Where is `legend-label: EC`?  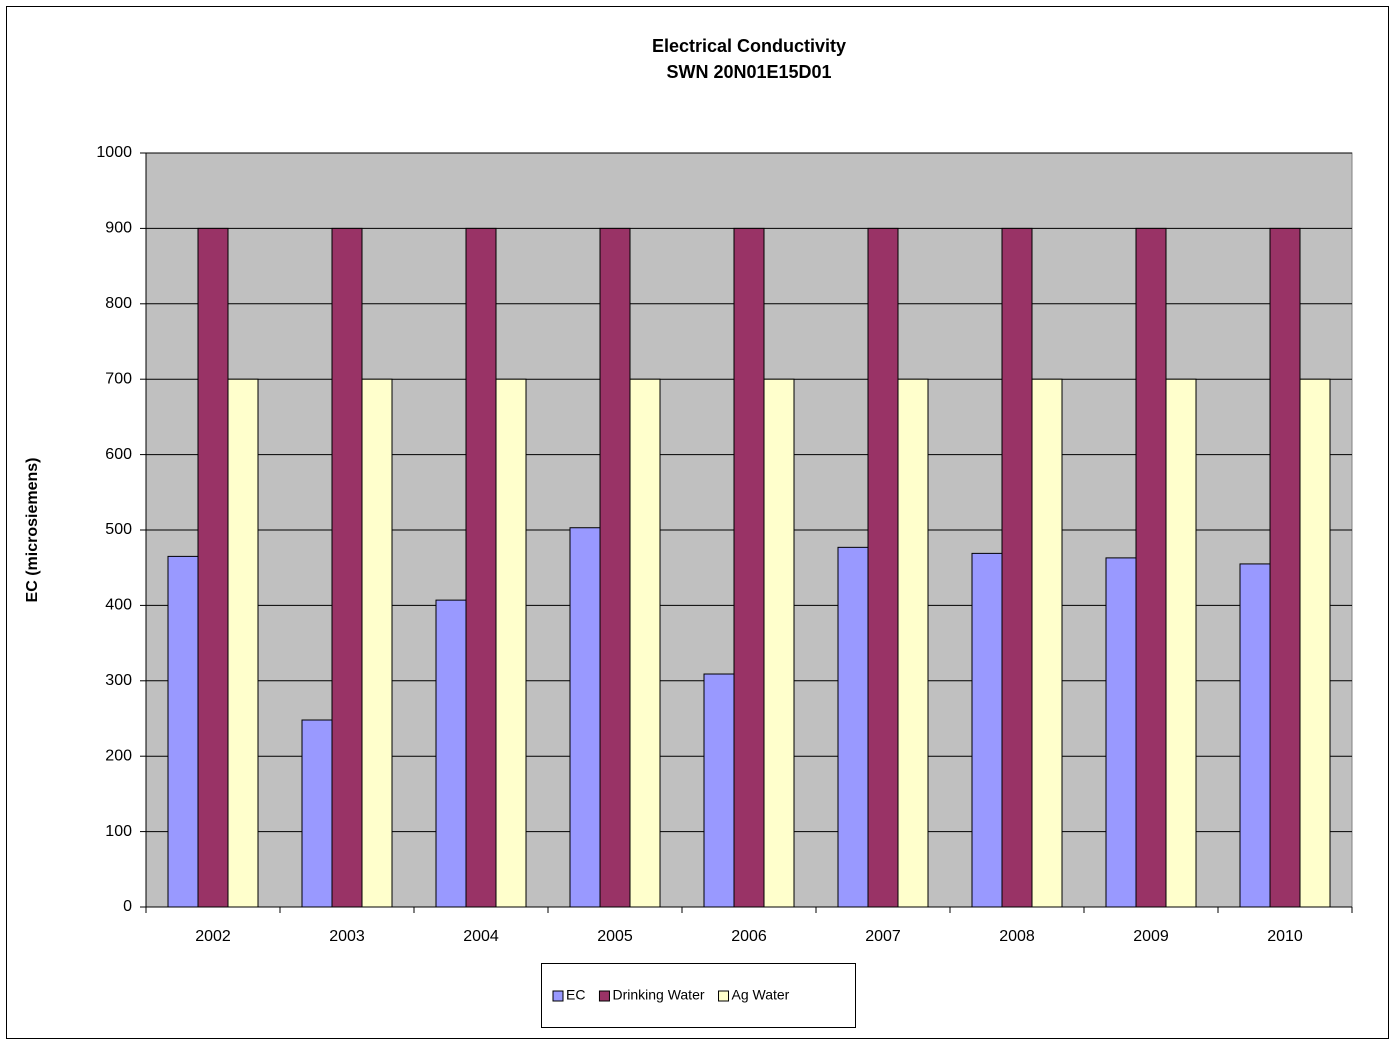 legend-label: EC is located at coordinates (575, 995).